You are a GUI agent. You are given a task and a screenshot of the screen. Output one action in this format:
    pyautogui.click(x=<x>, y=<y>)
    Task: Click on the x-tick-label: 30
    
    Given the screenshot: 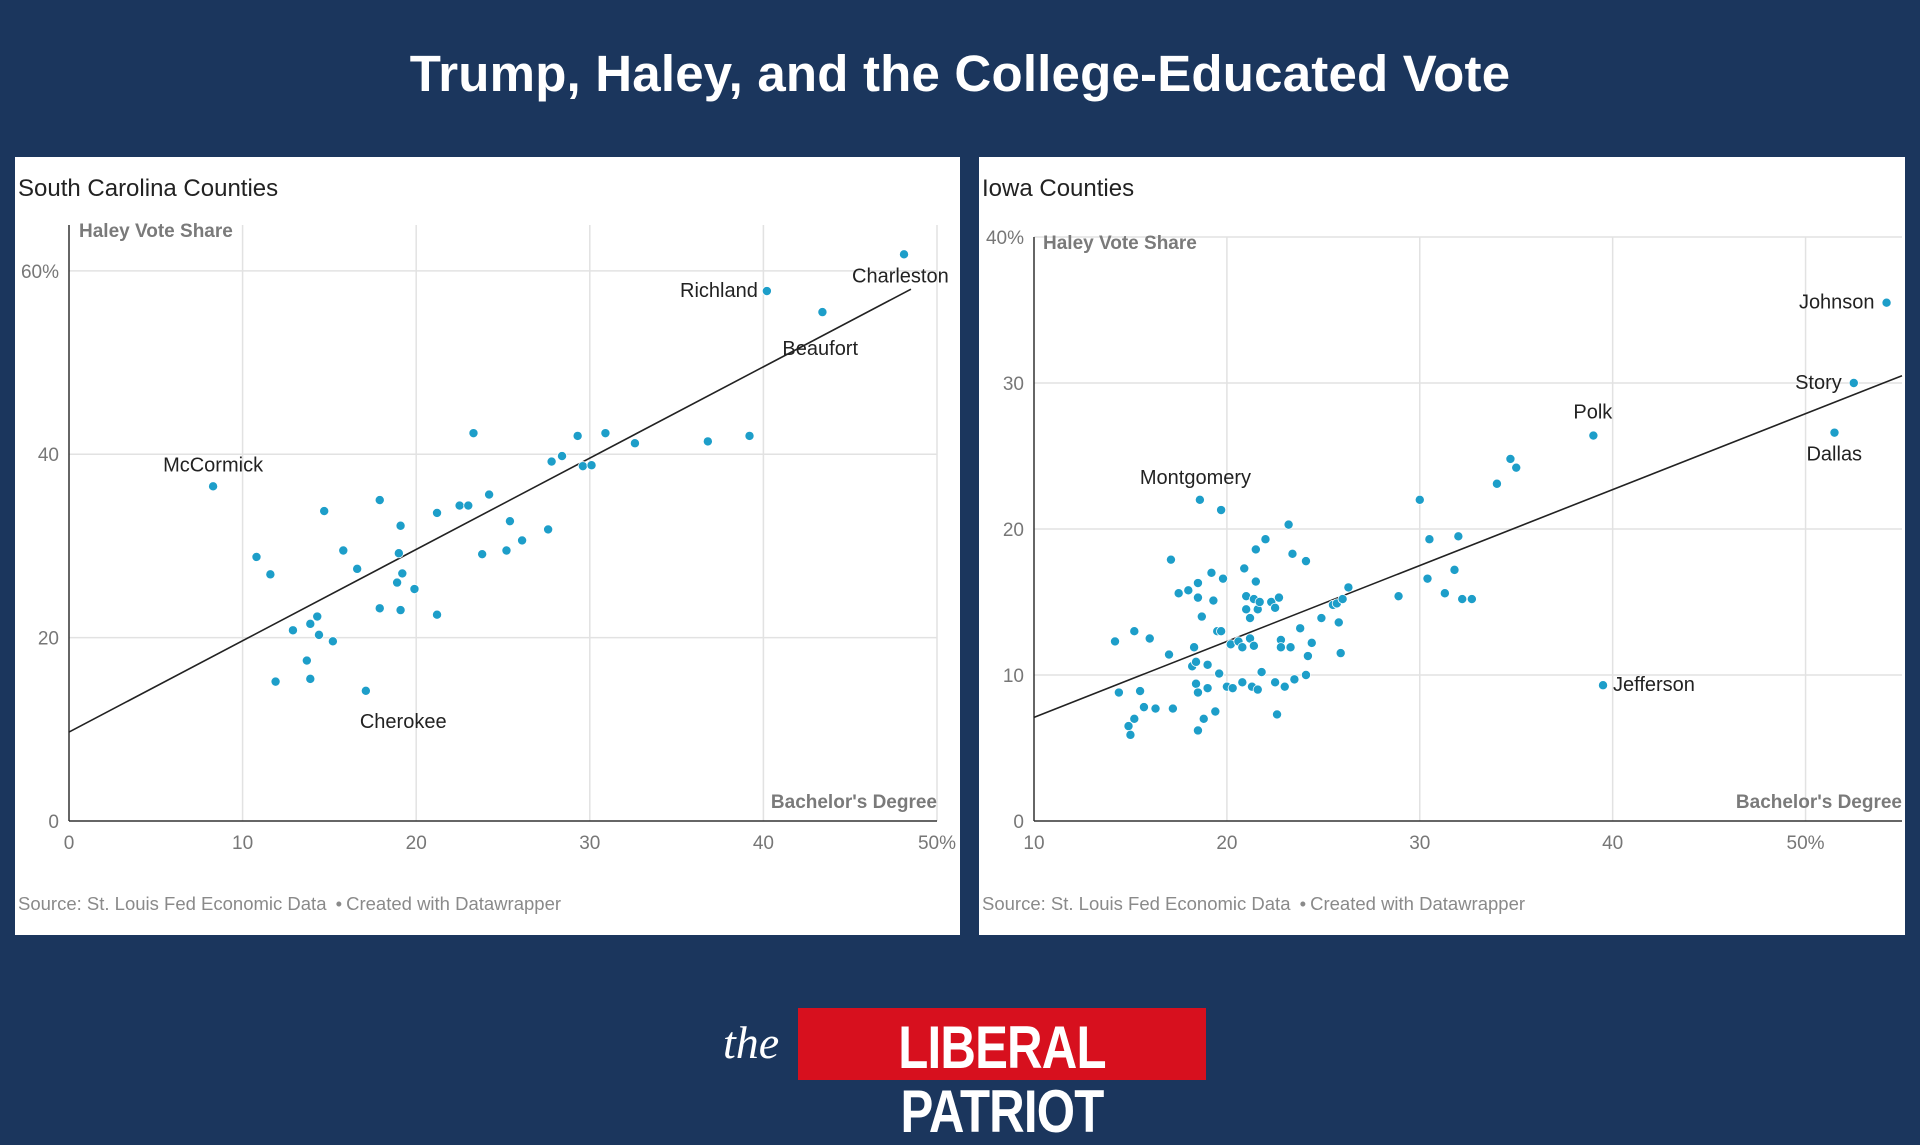 What is the action you would take?
    pyautogui.click(x=589, y=843)
    